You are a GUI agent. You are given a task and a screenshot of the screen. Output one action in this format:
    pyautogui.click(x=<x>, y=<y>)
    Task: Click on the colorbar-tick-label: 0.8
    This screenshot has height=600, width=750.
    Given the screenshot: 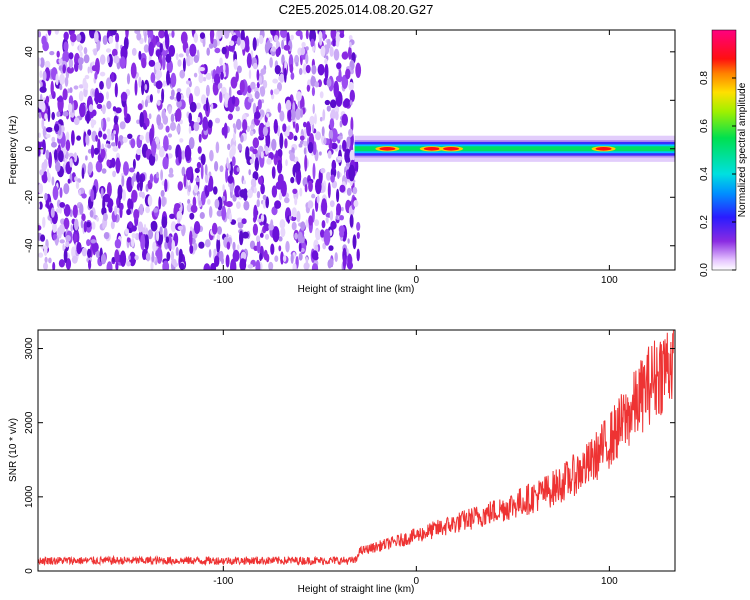 What is the action you would take?
    pyautogui.click(x=704, y=78)
    